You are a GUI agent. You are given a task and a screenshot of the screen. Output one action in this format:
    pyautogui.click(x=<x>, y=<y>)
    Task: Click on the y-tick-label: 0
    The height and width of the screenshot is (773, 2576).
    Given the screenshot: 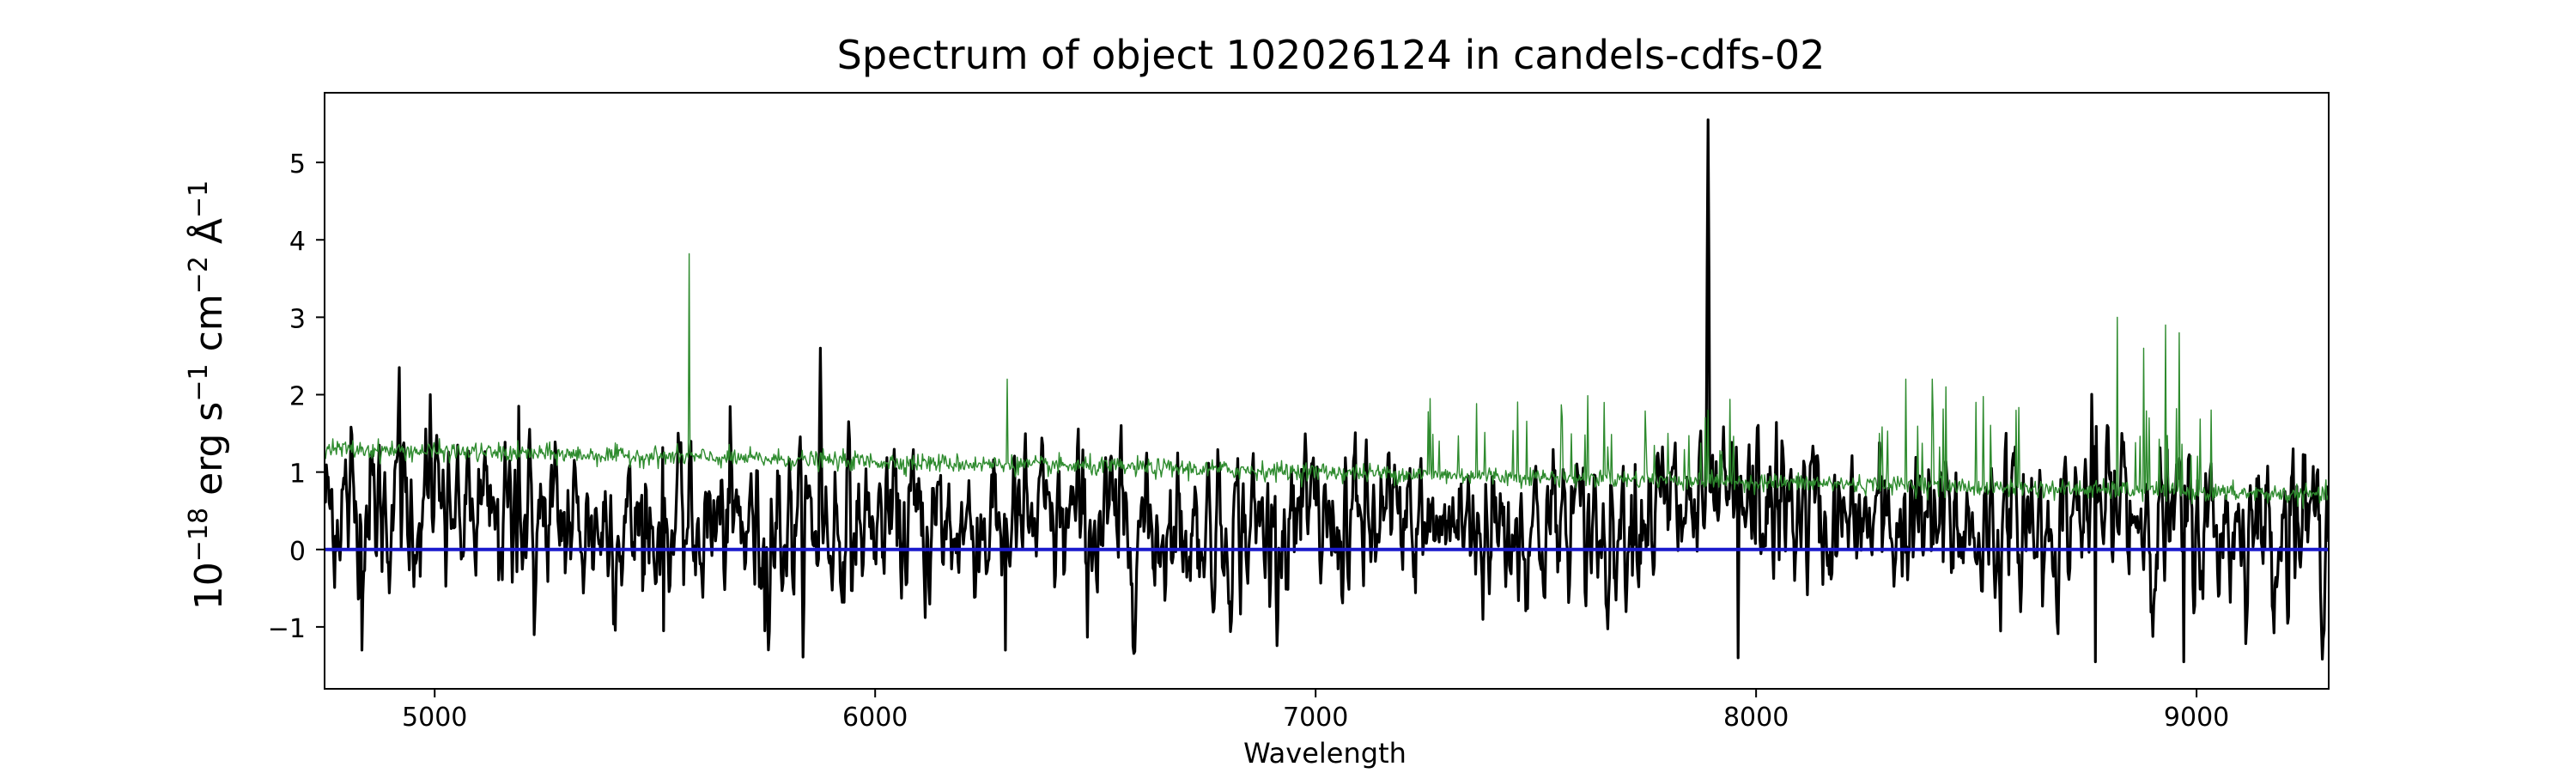 What is the action you would take?
    pyautogui.click(x=297, y=552)
    